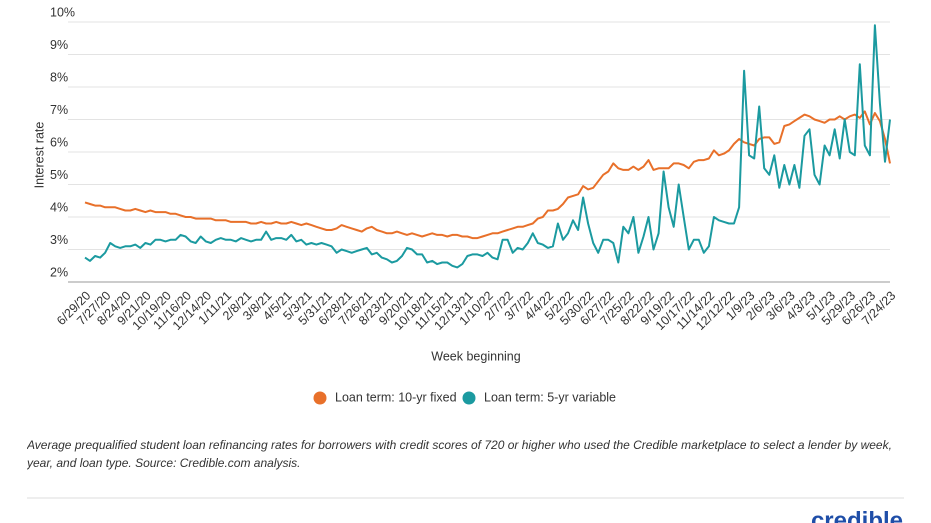 The image size is (931, 523). What do you see at coordinates (550, 397) in the screenshot?
I see `legend-label: Loan term: 5-yr variable` at bounding box center [550, 397].